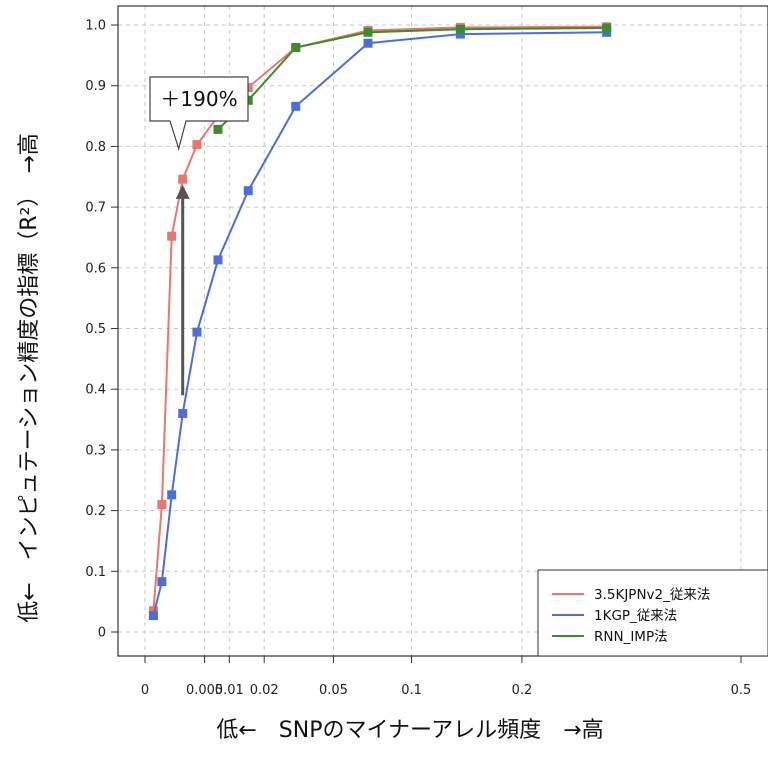 Image resolution: width=768 pixels, height=763 pixels. Describe the element at coordinates (95, 329) in the screenshot. I see `y-tick-label: 0.5` at that location.